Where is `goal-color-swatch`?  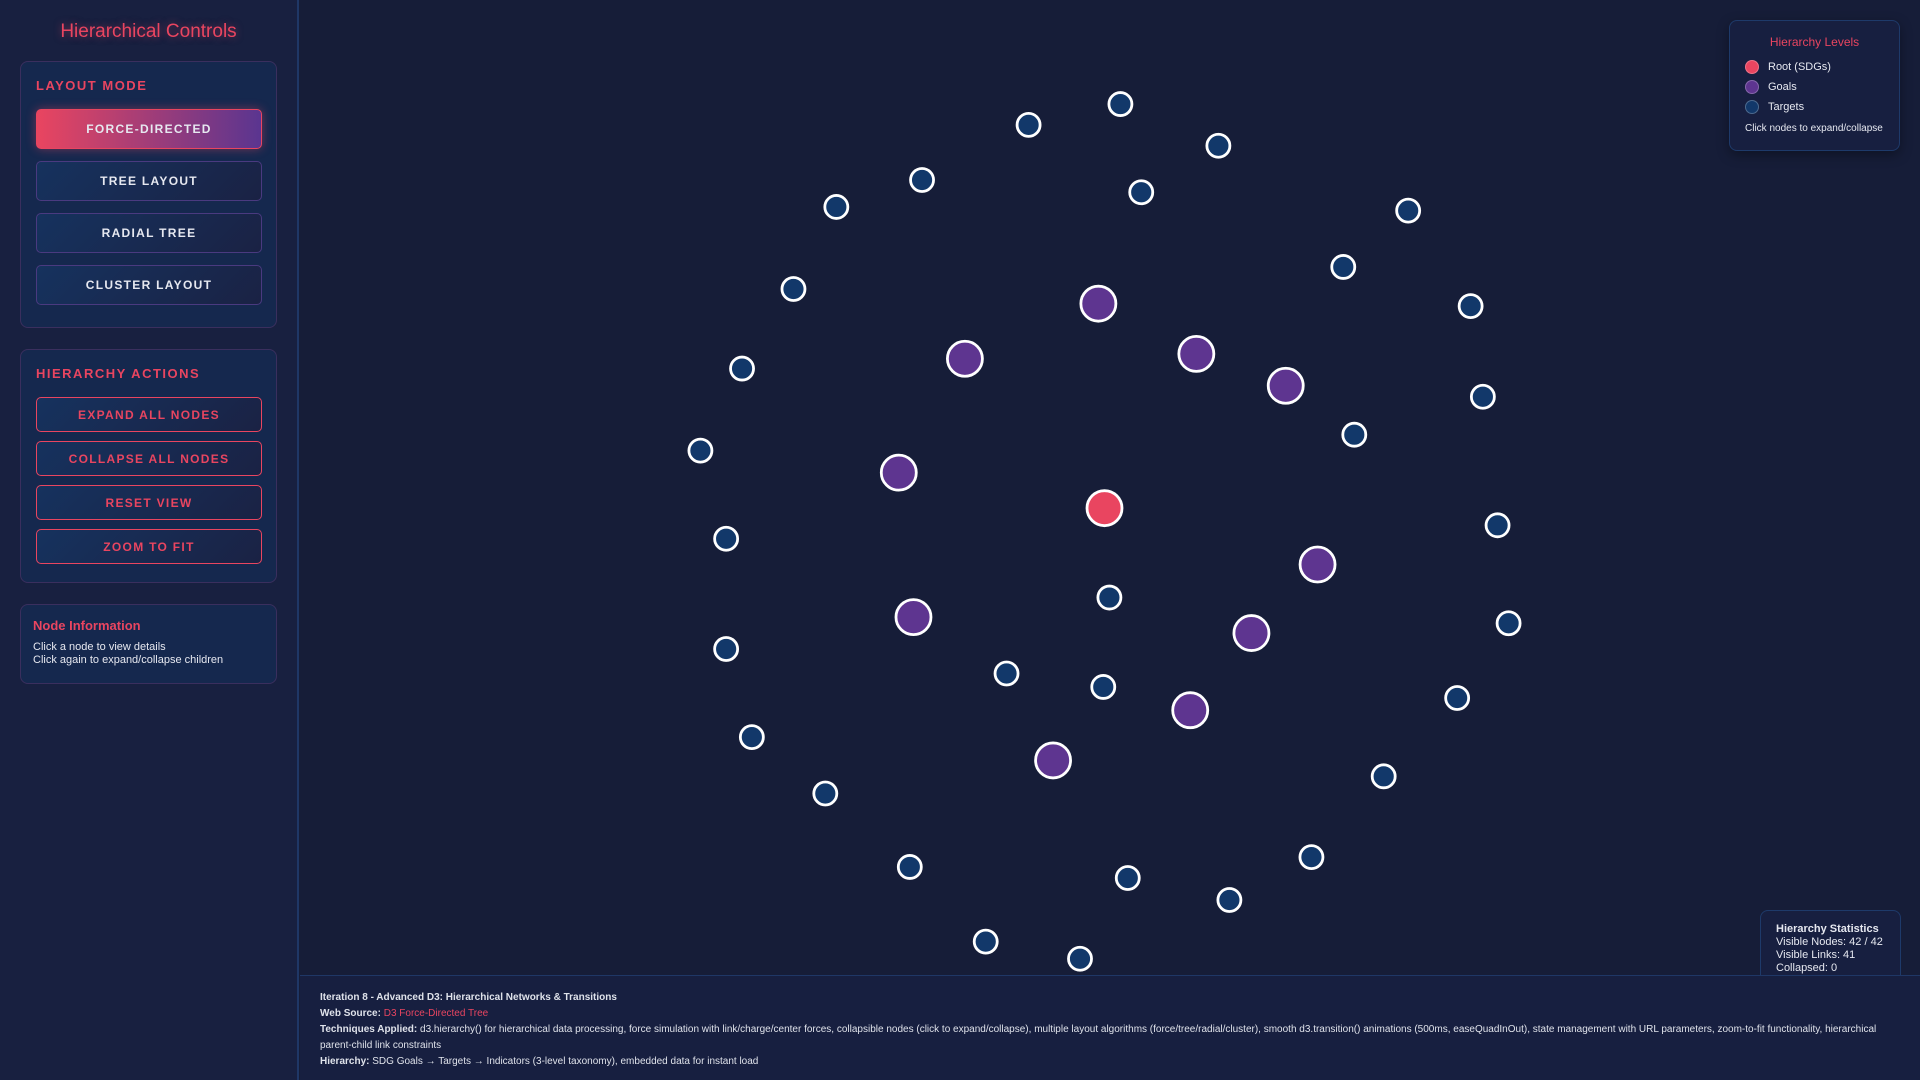 goal-color-swatch is located at coordinates (1752, 87).